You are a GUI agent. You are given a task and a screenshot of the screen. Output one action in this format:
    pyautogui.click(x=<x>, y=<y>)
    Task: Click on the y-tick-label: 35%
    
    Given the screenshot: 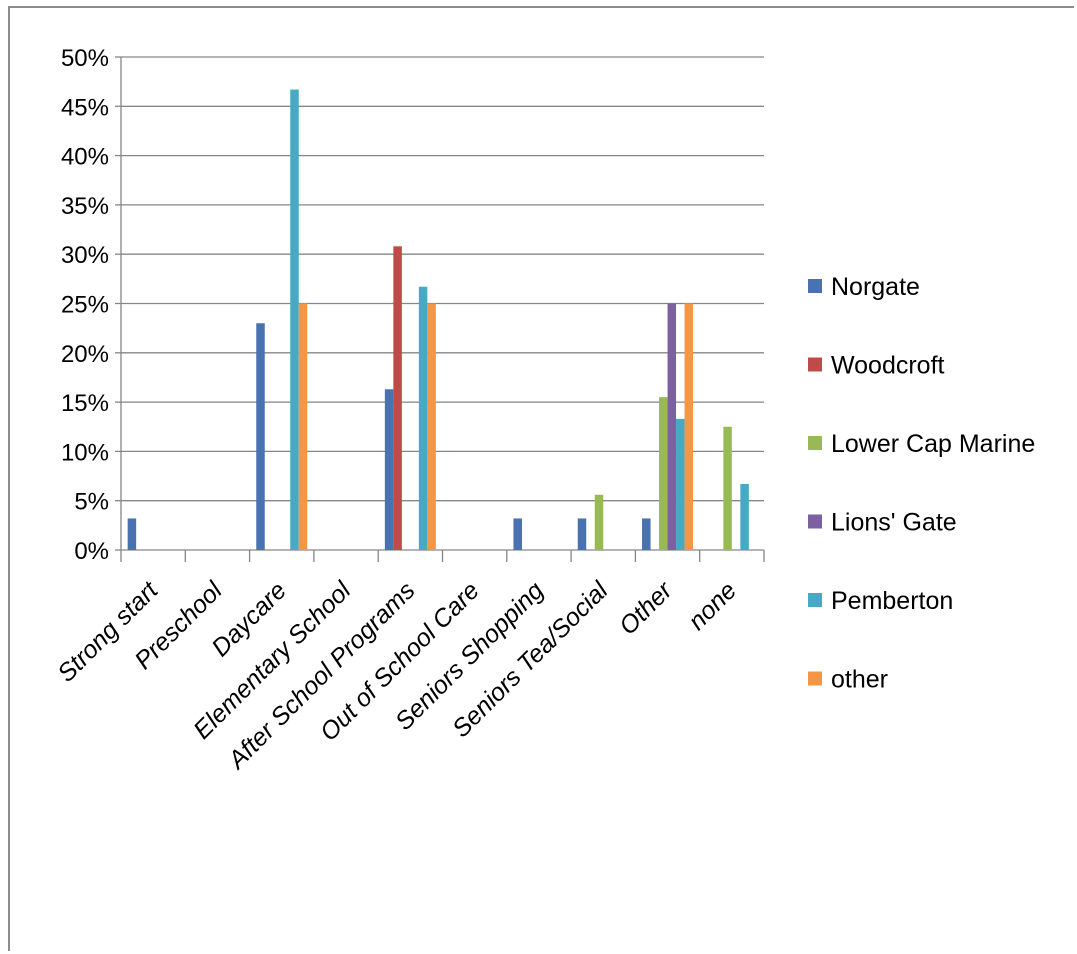 What is the action you would take?
    pyautogui.click(x=85, y=206)
    